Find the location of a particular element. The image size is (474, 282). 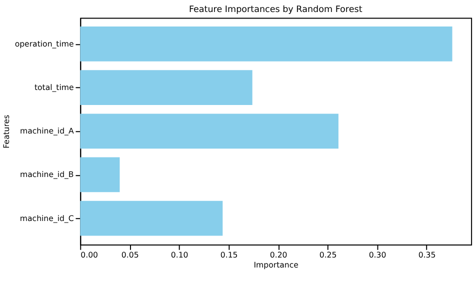

x-tick-label: 0.00 is located at coordinates (89, 255).